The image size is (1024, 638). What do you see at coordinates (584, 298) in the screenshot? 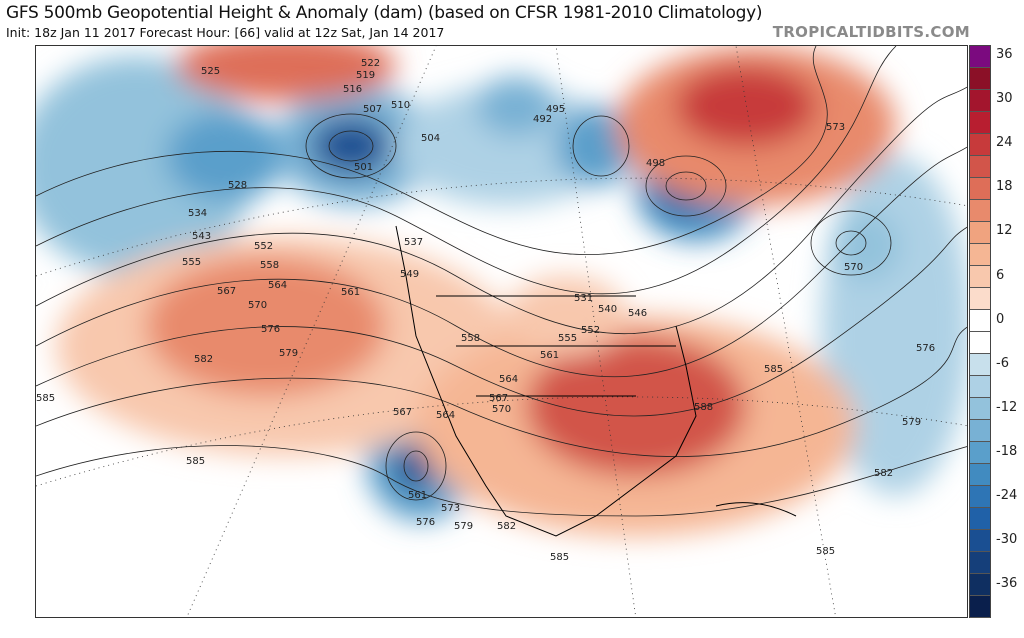
I see `contour-label: 531` at bounding box center [584, 298].